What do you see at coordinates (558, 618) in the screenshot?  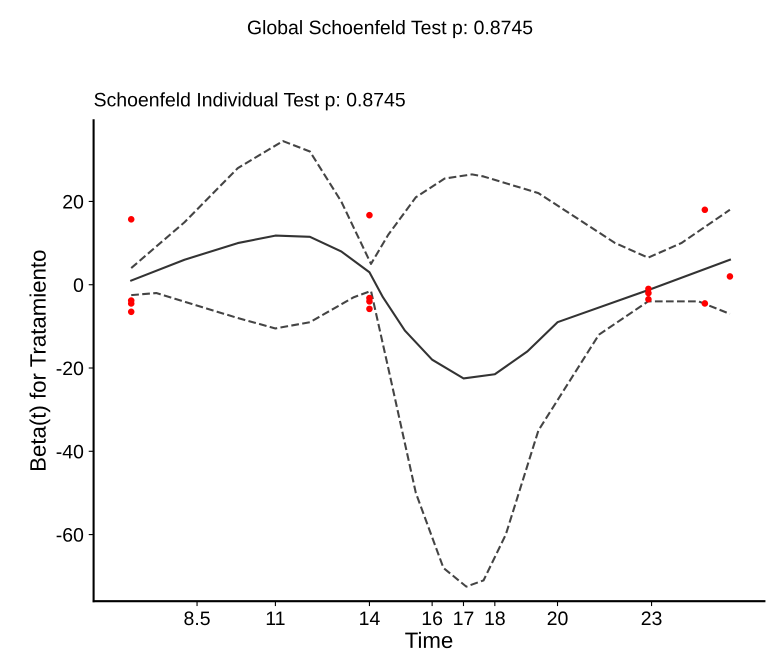 I see `x-tick-label: 20` at bounding box center [558, 618].